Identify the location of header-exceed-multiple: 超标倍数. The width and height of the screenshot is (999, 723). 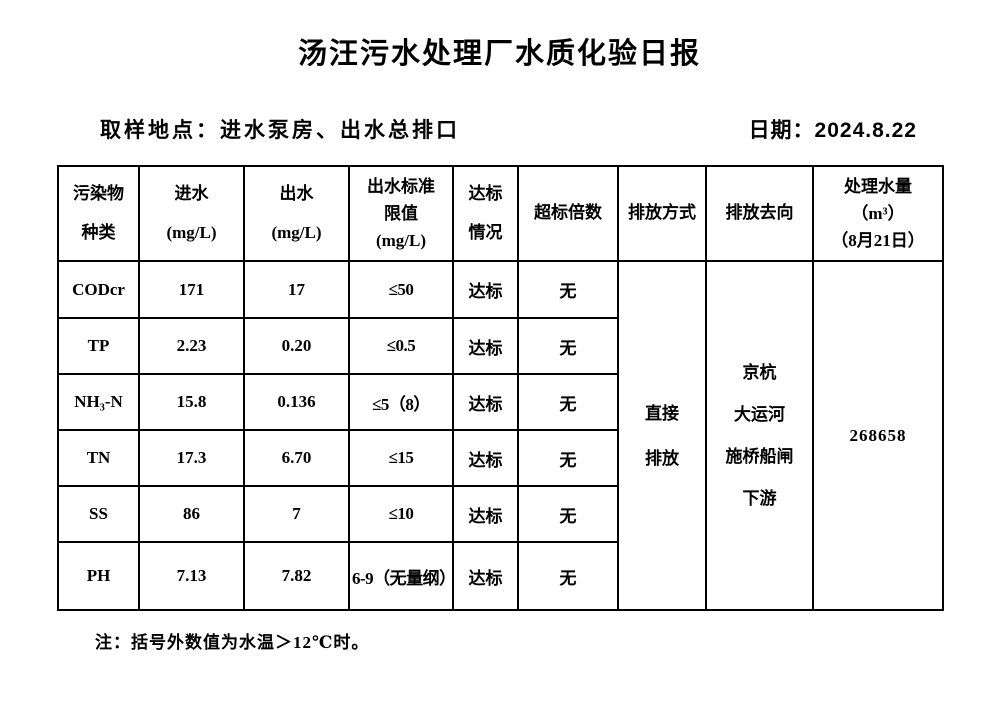
(568, 213).